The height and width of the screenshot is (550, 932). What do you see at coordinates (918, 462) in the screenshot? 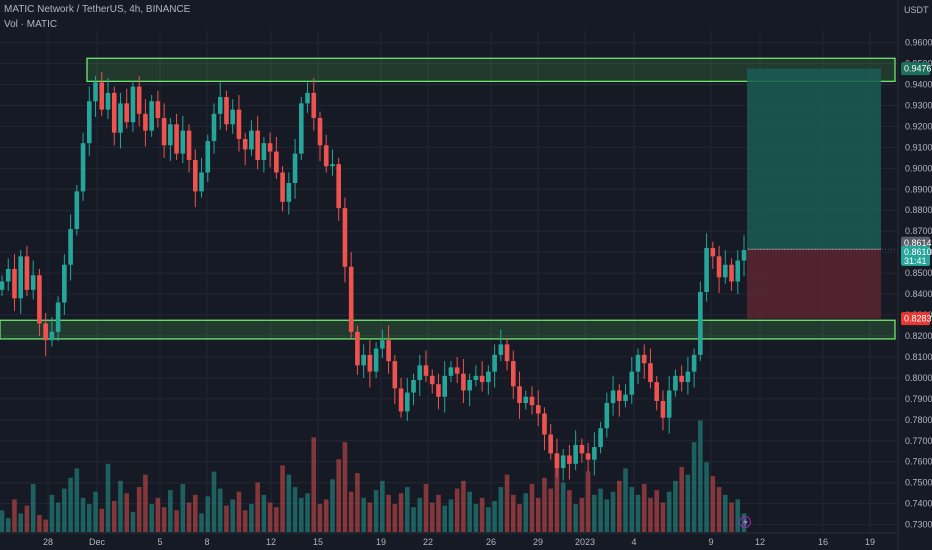
I see `y-tick-label: 0.7600` at bounding box center [918, 462].